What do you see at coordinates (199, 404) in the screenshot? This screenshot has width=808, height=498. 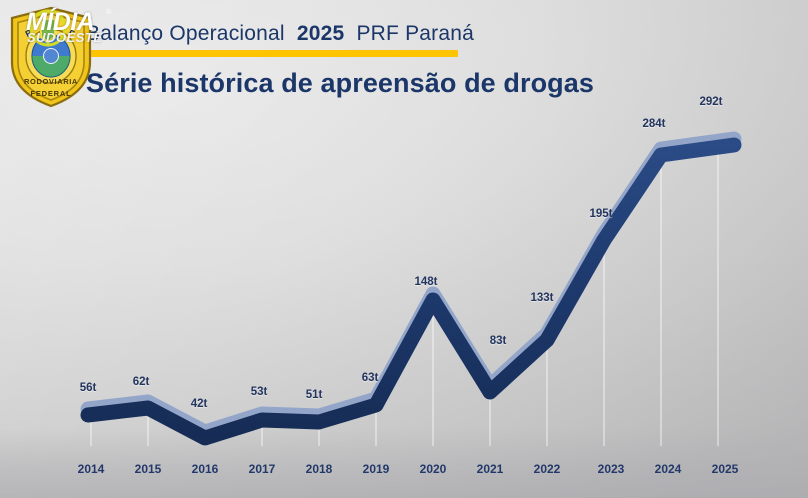 I see `point-label-2016: 42t` at bounding box center [199, 404].